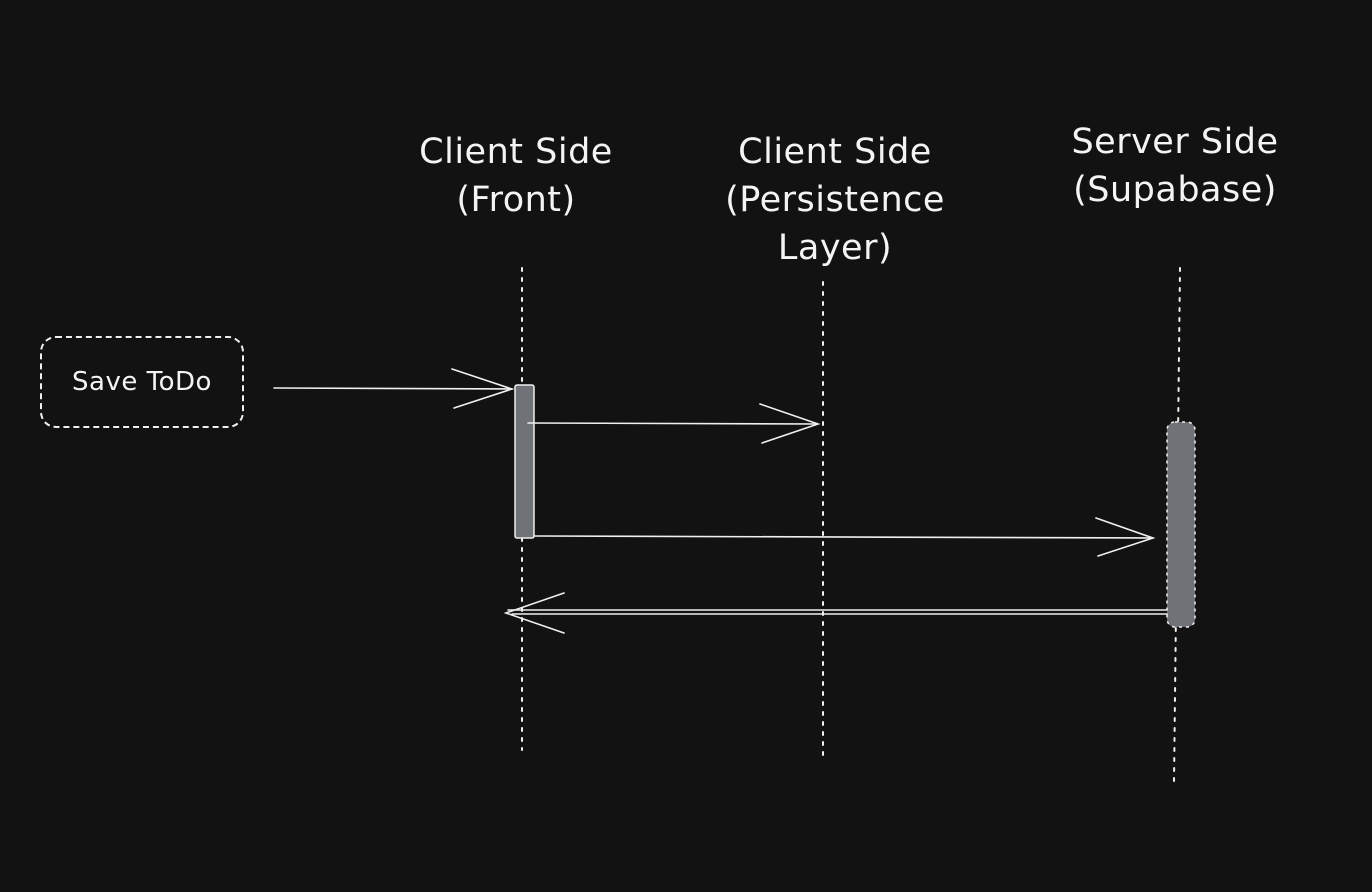 The width and height of the screenshot is (1372, 892). Describe the element at coordinates (835, 613) in the screenshot. I see `message-arrow-server-to-front` at that location.